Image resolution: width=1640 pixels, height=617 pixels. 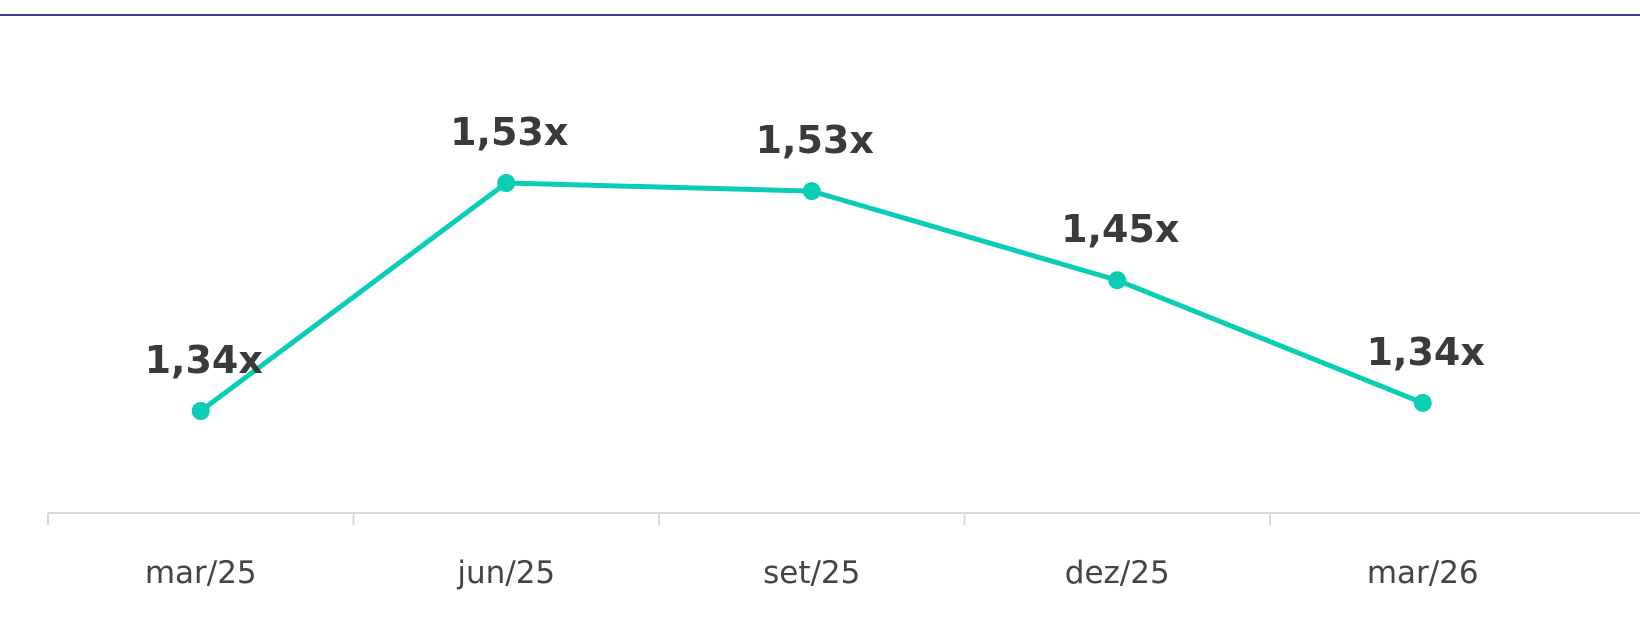 I want to click on x-tick-label: mar/26, so click(x=1423, y=573).